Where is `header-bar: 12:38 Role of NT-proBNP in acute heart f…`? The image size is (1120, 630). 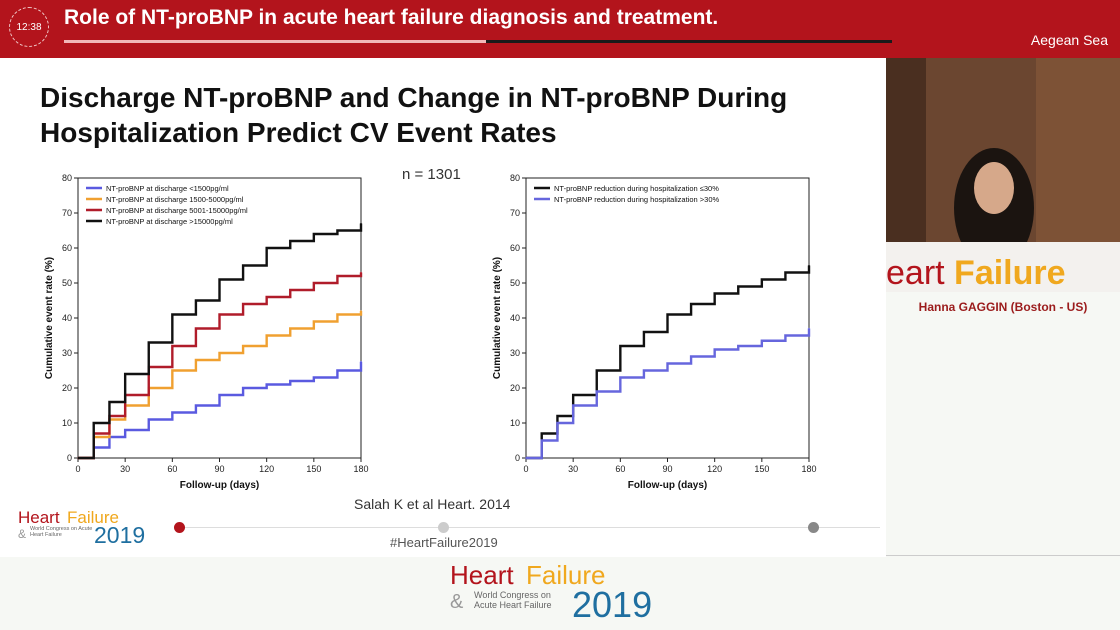
header-bar: 12:38 Role of NT-proBNP in acute heart f… is located at coordinates (560, 29).